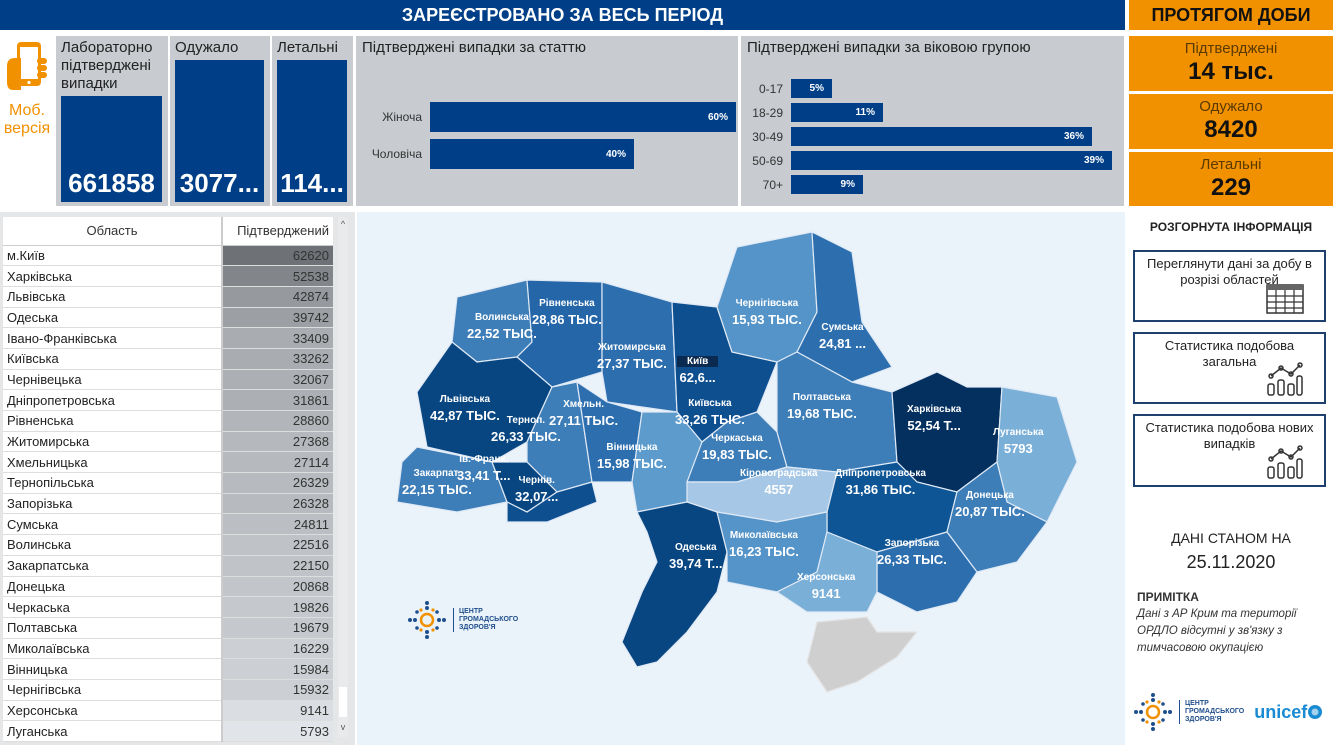  I want to click on region-name: Херсонська, so click(112, 711).